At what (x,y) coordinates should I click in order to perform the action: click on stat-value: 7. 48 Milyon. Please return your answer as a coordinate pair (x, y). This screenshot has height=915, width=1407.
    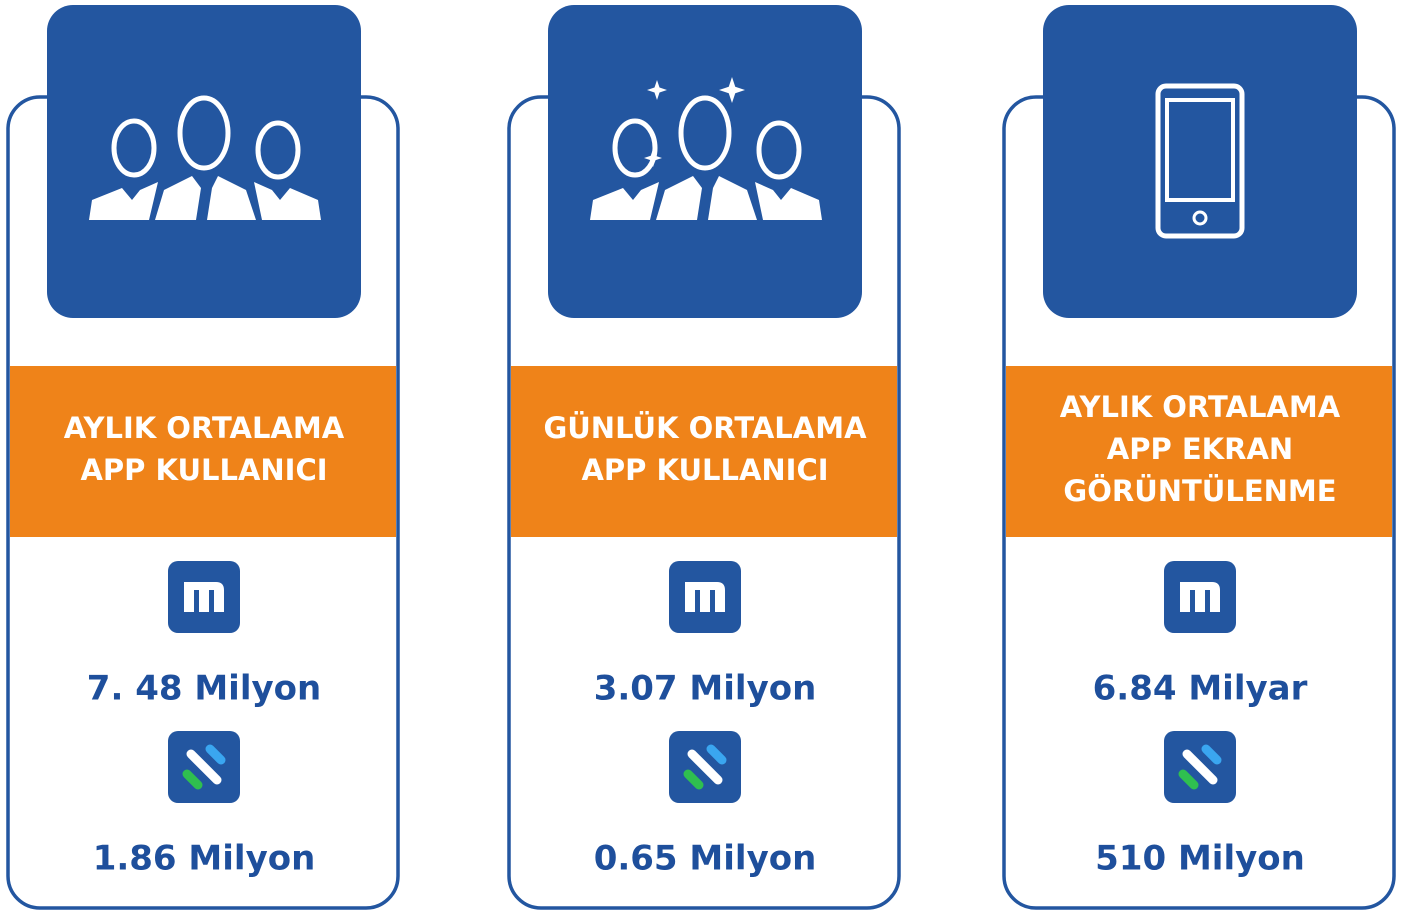
    Looking at the image, I should click on (204, 689).